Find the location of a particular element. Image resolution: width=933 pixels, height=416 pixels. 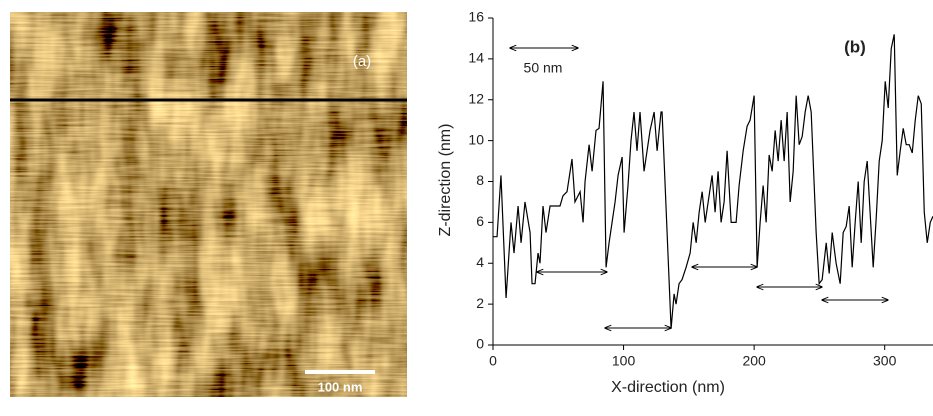

y-tick-label: 6 is located at coordinates (480, 221).